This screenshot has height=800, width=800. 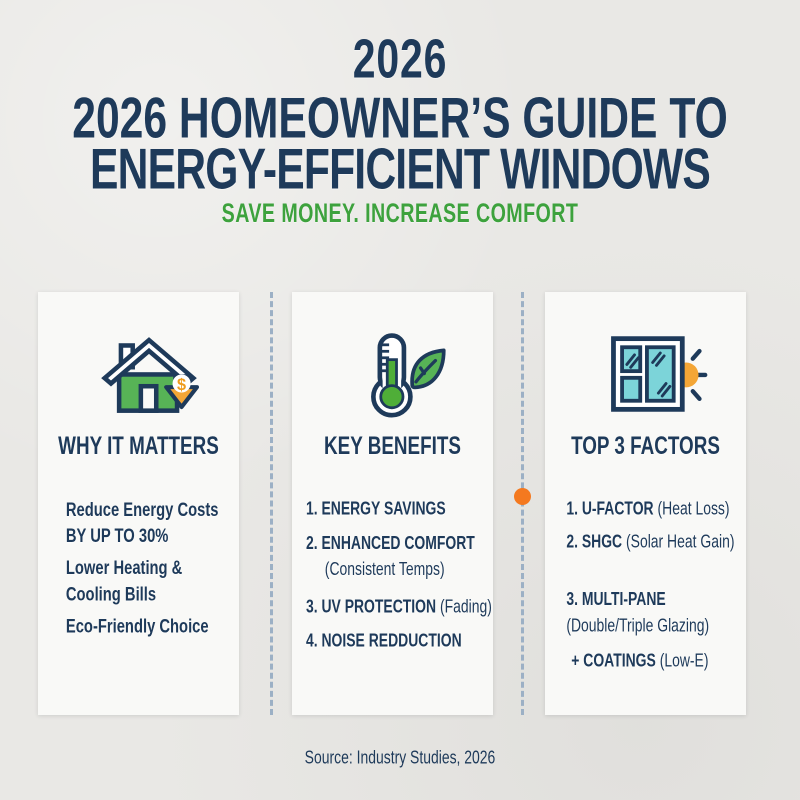 I want to click on item-number: +, so click(x=575, y=660).